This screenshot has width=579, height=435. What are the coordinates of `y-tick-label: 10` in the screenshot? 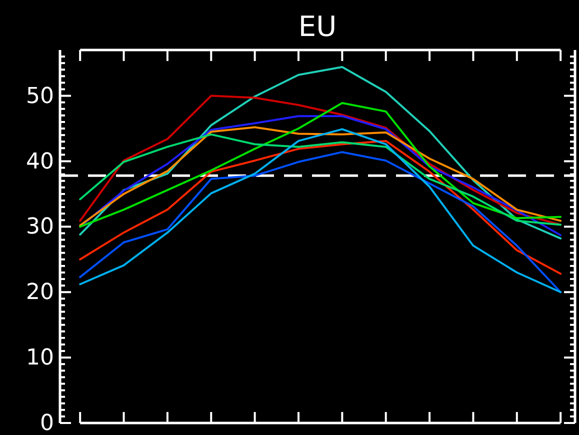 It's located at (40, 358).